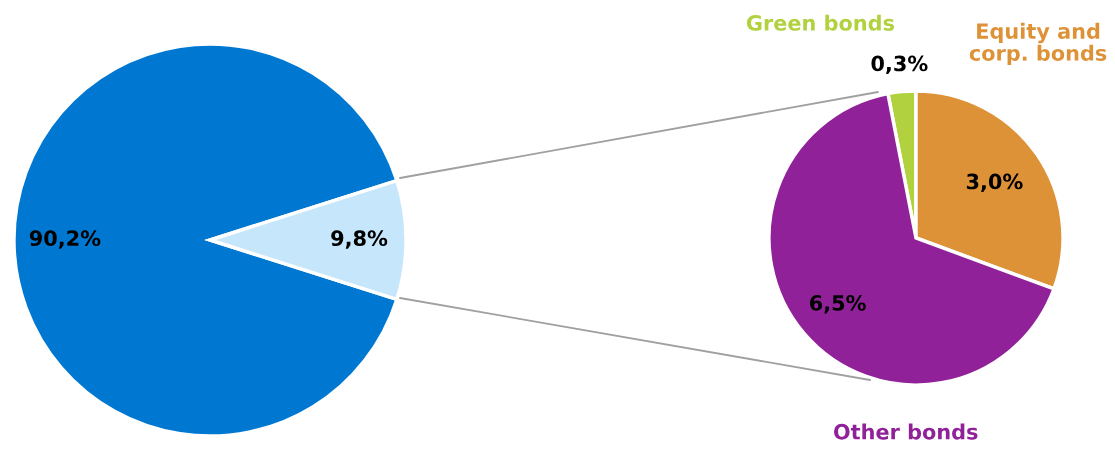 This screenshot has width=1115, height=451. Describe the element at coordinates (838, 304) in the screenshot. I see `data-label: 6,5%` at that location.